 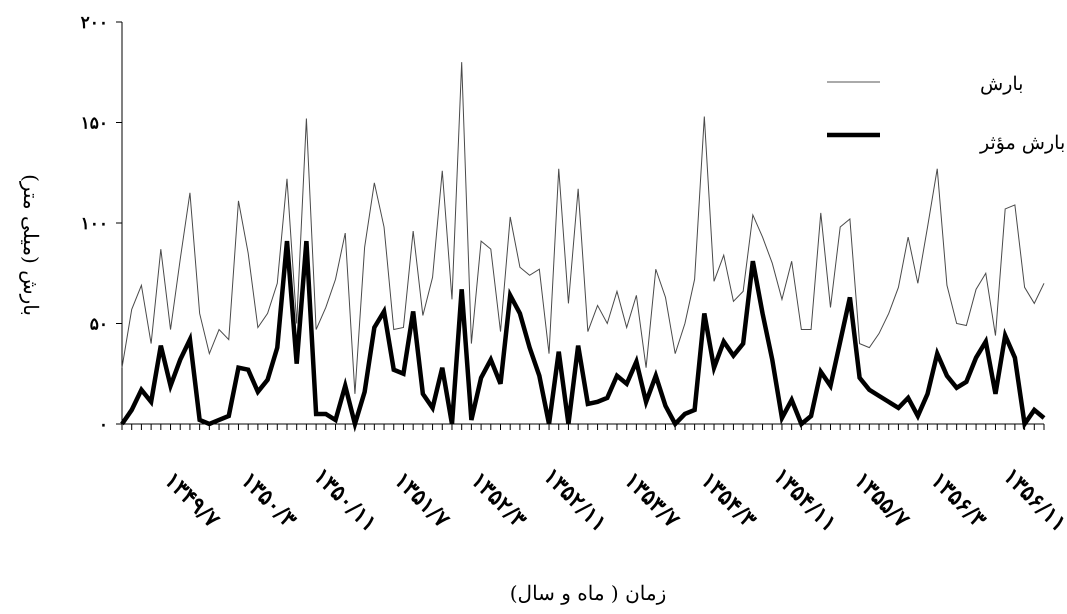 What do you see at coordinates (1001, 84) in the screenshot?
I see `legend-label-rainfall: بارش` at bounding box center [1001, 84].